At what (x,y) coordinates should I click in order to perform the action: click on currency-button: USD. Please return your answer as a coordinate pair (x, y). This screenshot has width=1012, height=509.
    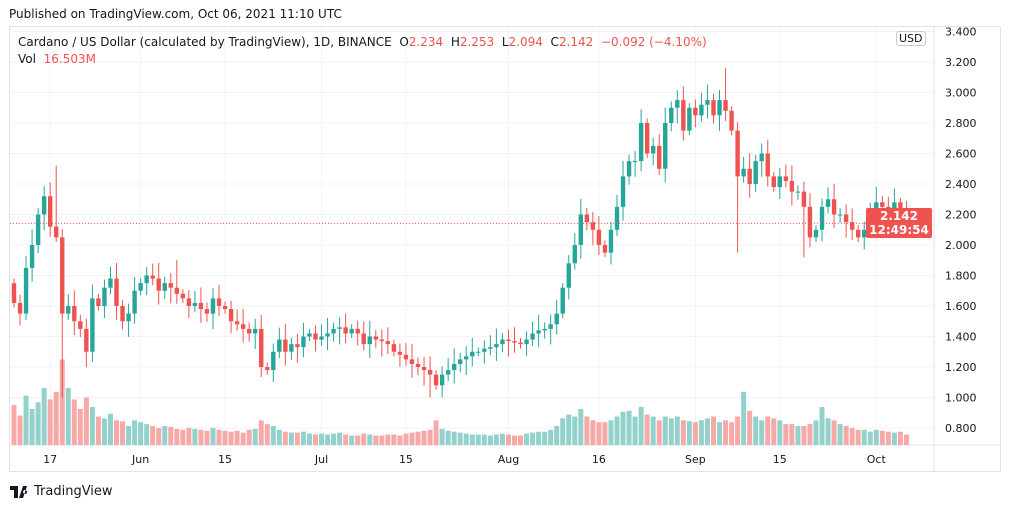
    Looking at the image, I should click on (911, 38).